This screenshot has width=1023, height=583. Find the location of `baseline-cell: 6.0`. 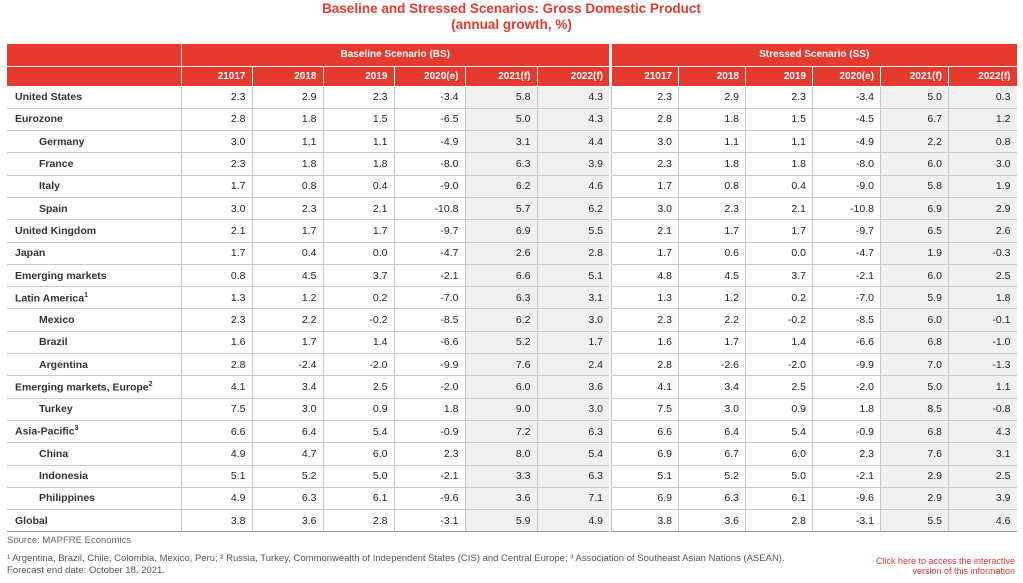

baseline-cell: 6.0 is located at coordinates (358, 454).